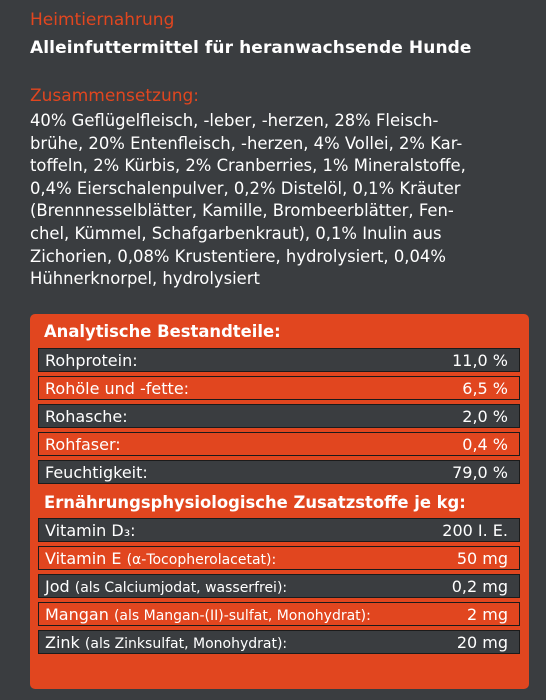  I want to click on row-label: Rohasche:, so click(86, 416).